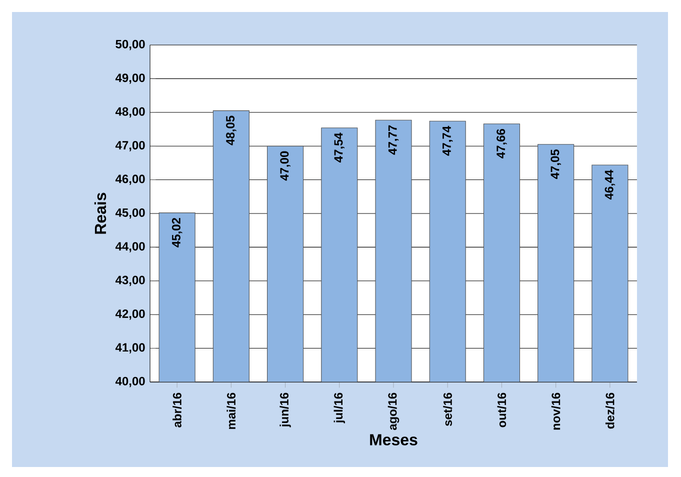 The width and height of the screenshot is (681, 477). Describe the element at coordinates (394, 440) in the screenshot. I see `x-axis-title: Meses` at that location.